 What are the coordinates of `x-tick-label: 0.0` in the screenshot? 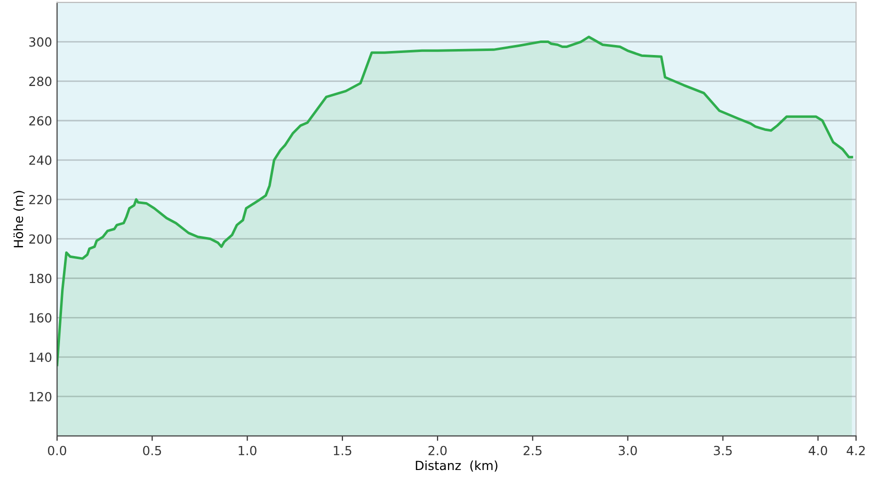 It's located at (57, 451).